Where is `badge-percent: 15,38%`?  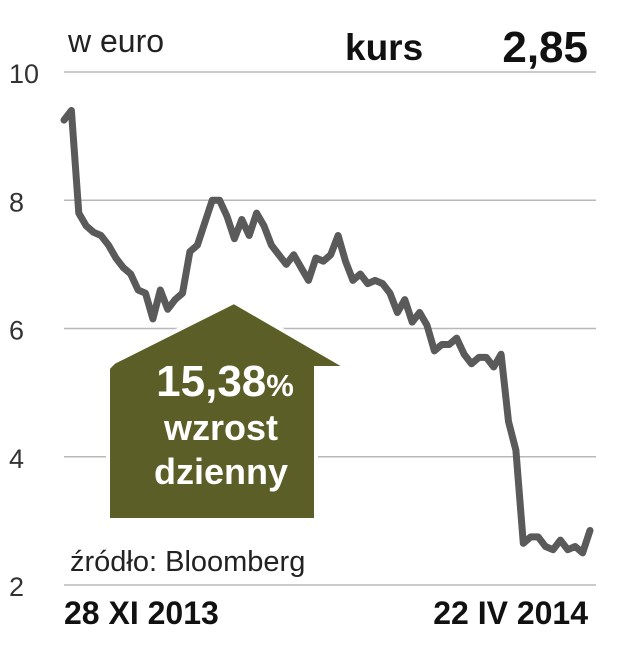 badge-percent: 15,38% is located at coordinates (225, 381).